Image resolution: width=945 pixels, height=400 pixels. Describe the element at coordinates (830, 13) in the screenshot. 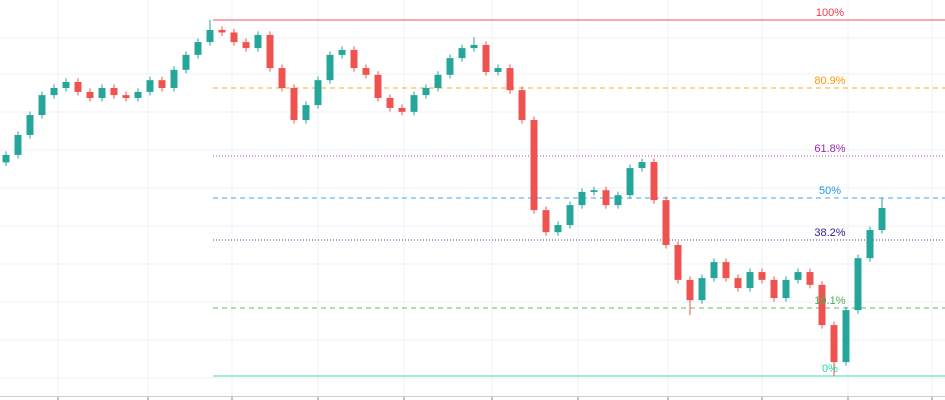

I see `fib-level-label: 100%` at that location.